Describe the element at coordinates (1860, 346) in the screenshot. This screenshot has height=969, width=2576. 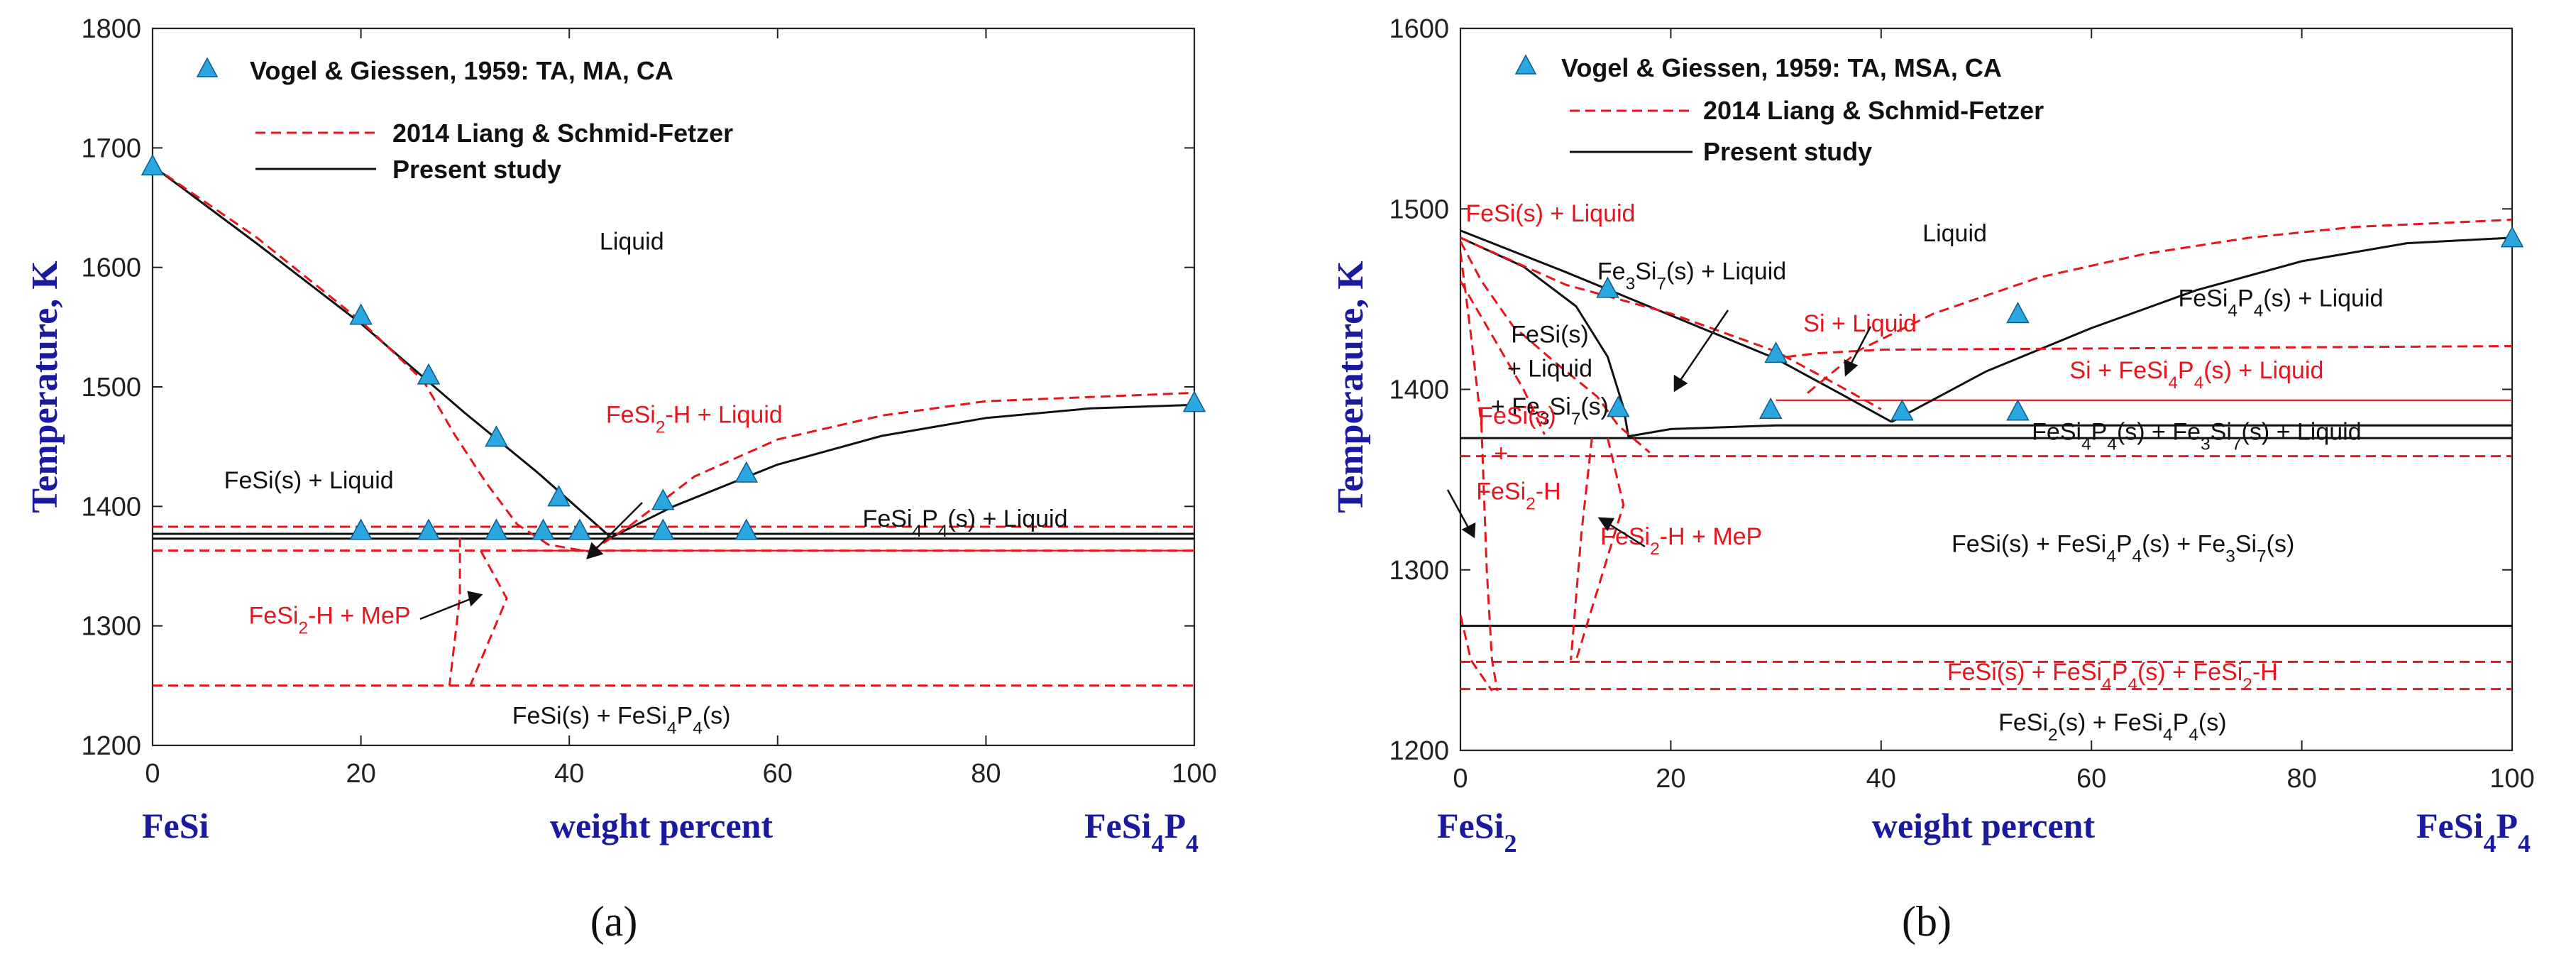
I see `arrow-si-liquid` at that location.